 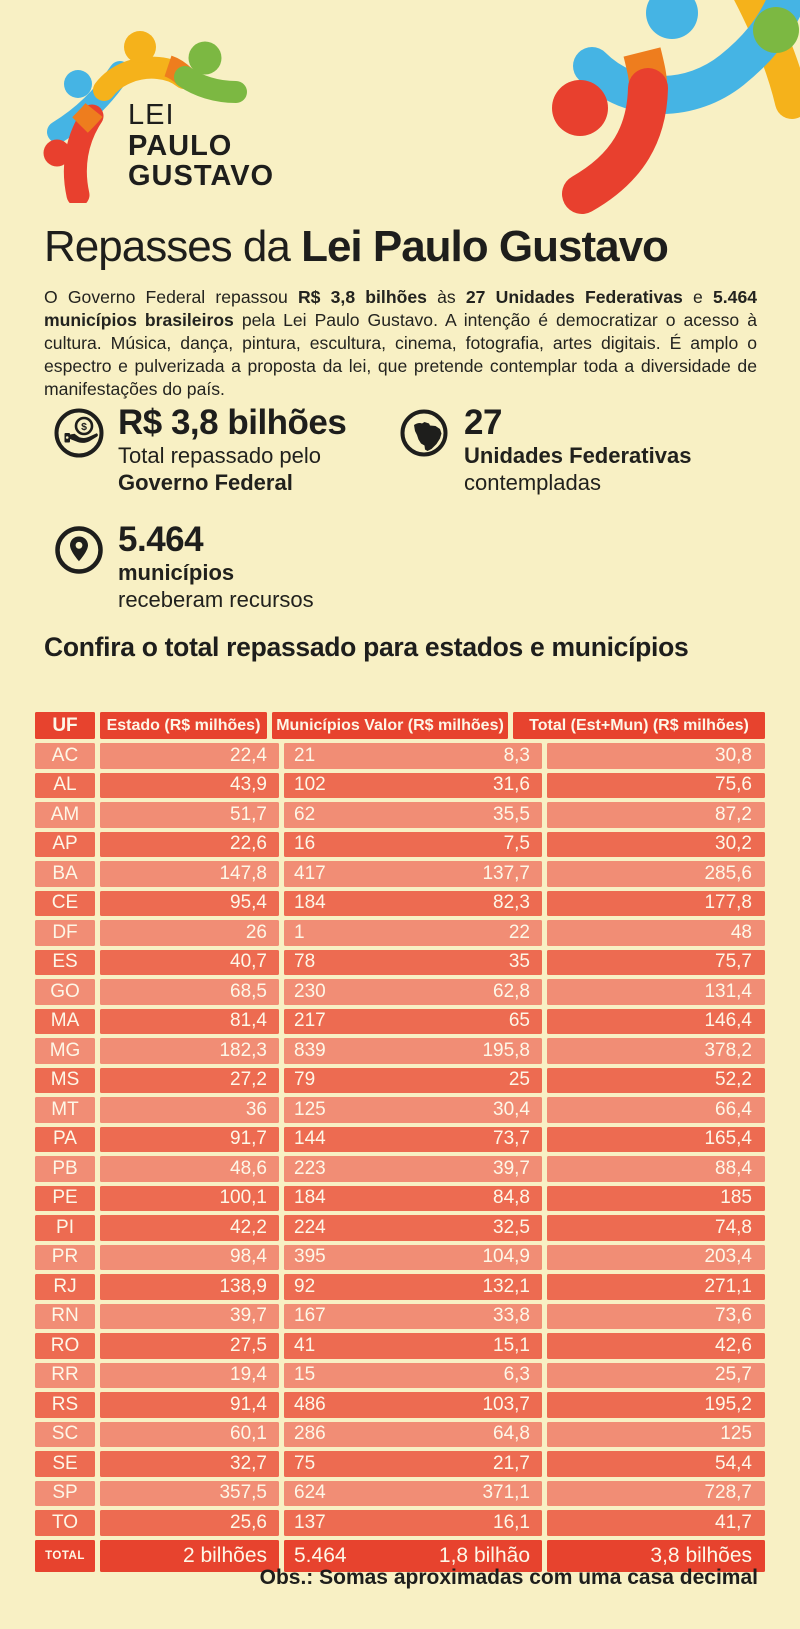 What do you see at coordinates (310, 873) in the screenshot?
I see `municipios-count: 417` at bounding box center [310, 873].